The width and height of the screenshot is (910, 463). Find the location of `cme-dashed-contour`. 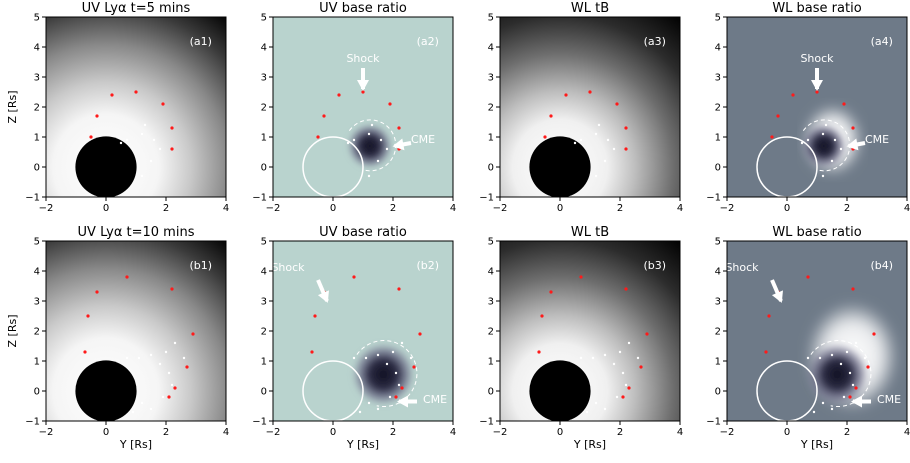

cme-dashed-contour is located at coordinates (826, 145).